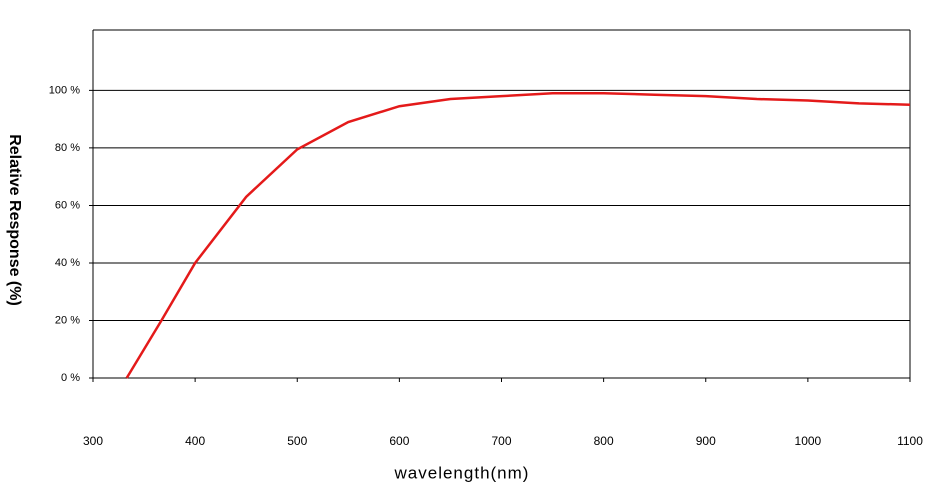  What do you see at coordinates (67, 263) in the screenshot?
I see `y-tick-label: 40 %` at bounding box center [67, 263].